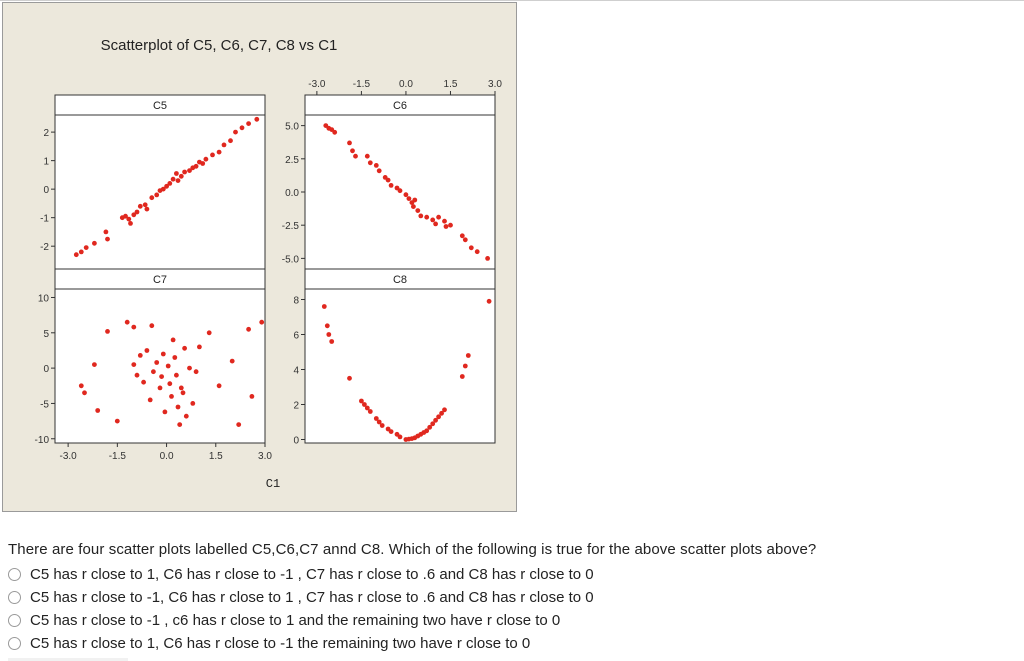  I want to click on y-tick-label: 5, so click(46, 334).